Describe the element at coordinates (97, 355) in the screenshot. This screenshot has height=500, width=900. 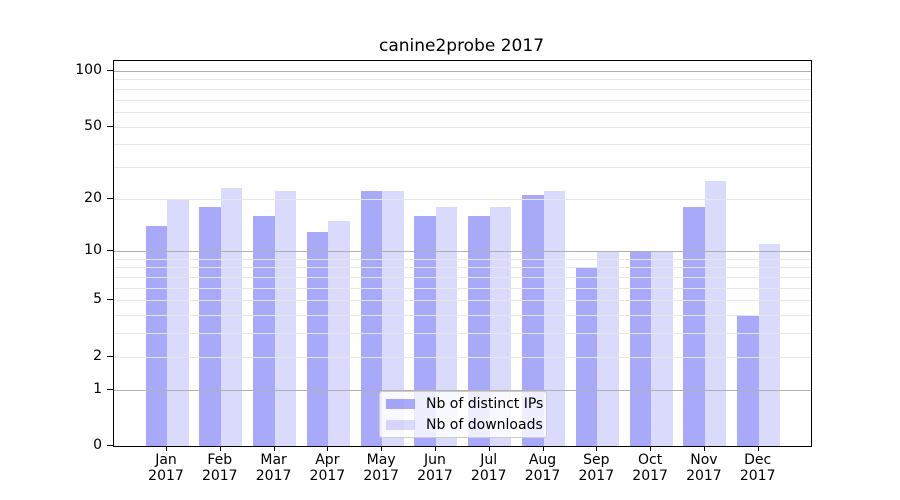
I see `y-tick-label-2: 2` at that location.